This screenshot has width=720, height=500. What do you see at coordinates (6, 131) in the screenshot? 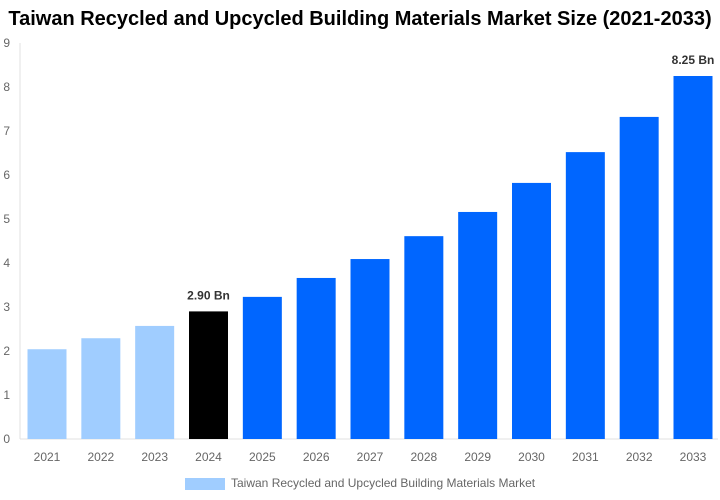
I see `y-tick-label: 7` at bounding box center [6, 131].